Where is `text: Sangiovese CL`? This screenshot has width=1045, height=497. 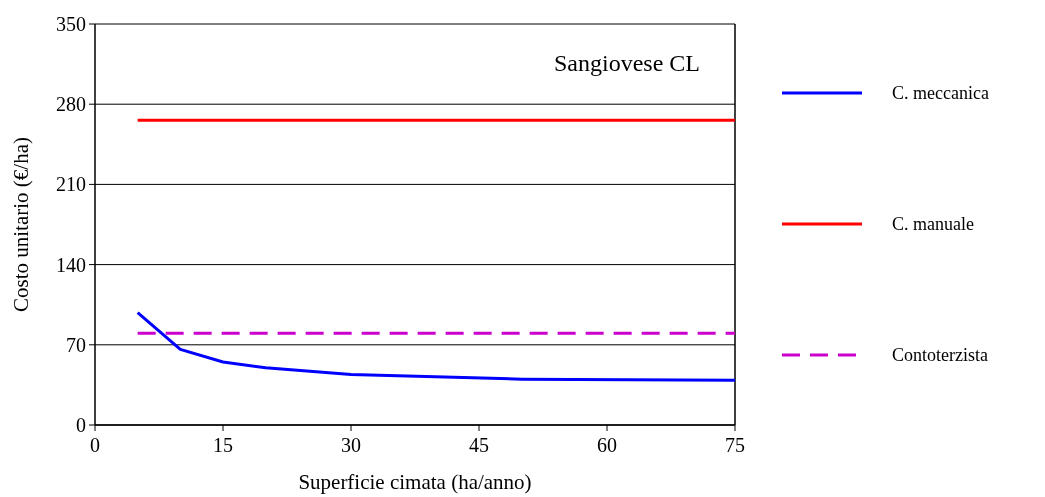
text: Sangiovese CL is located at coordinates (627, 63).